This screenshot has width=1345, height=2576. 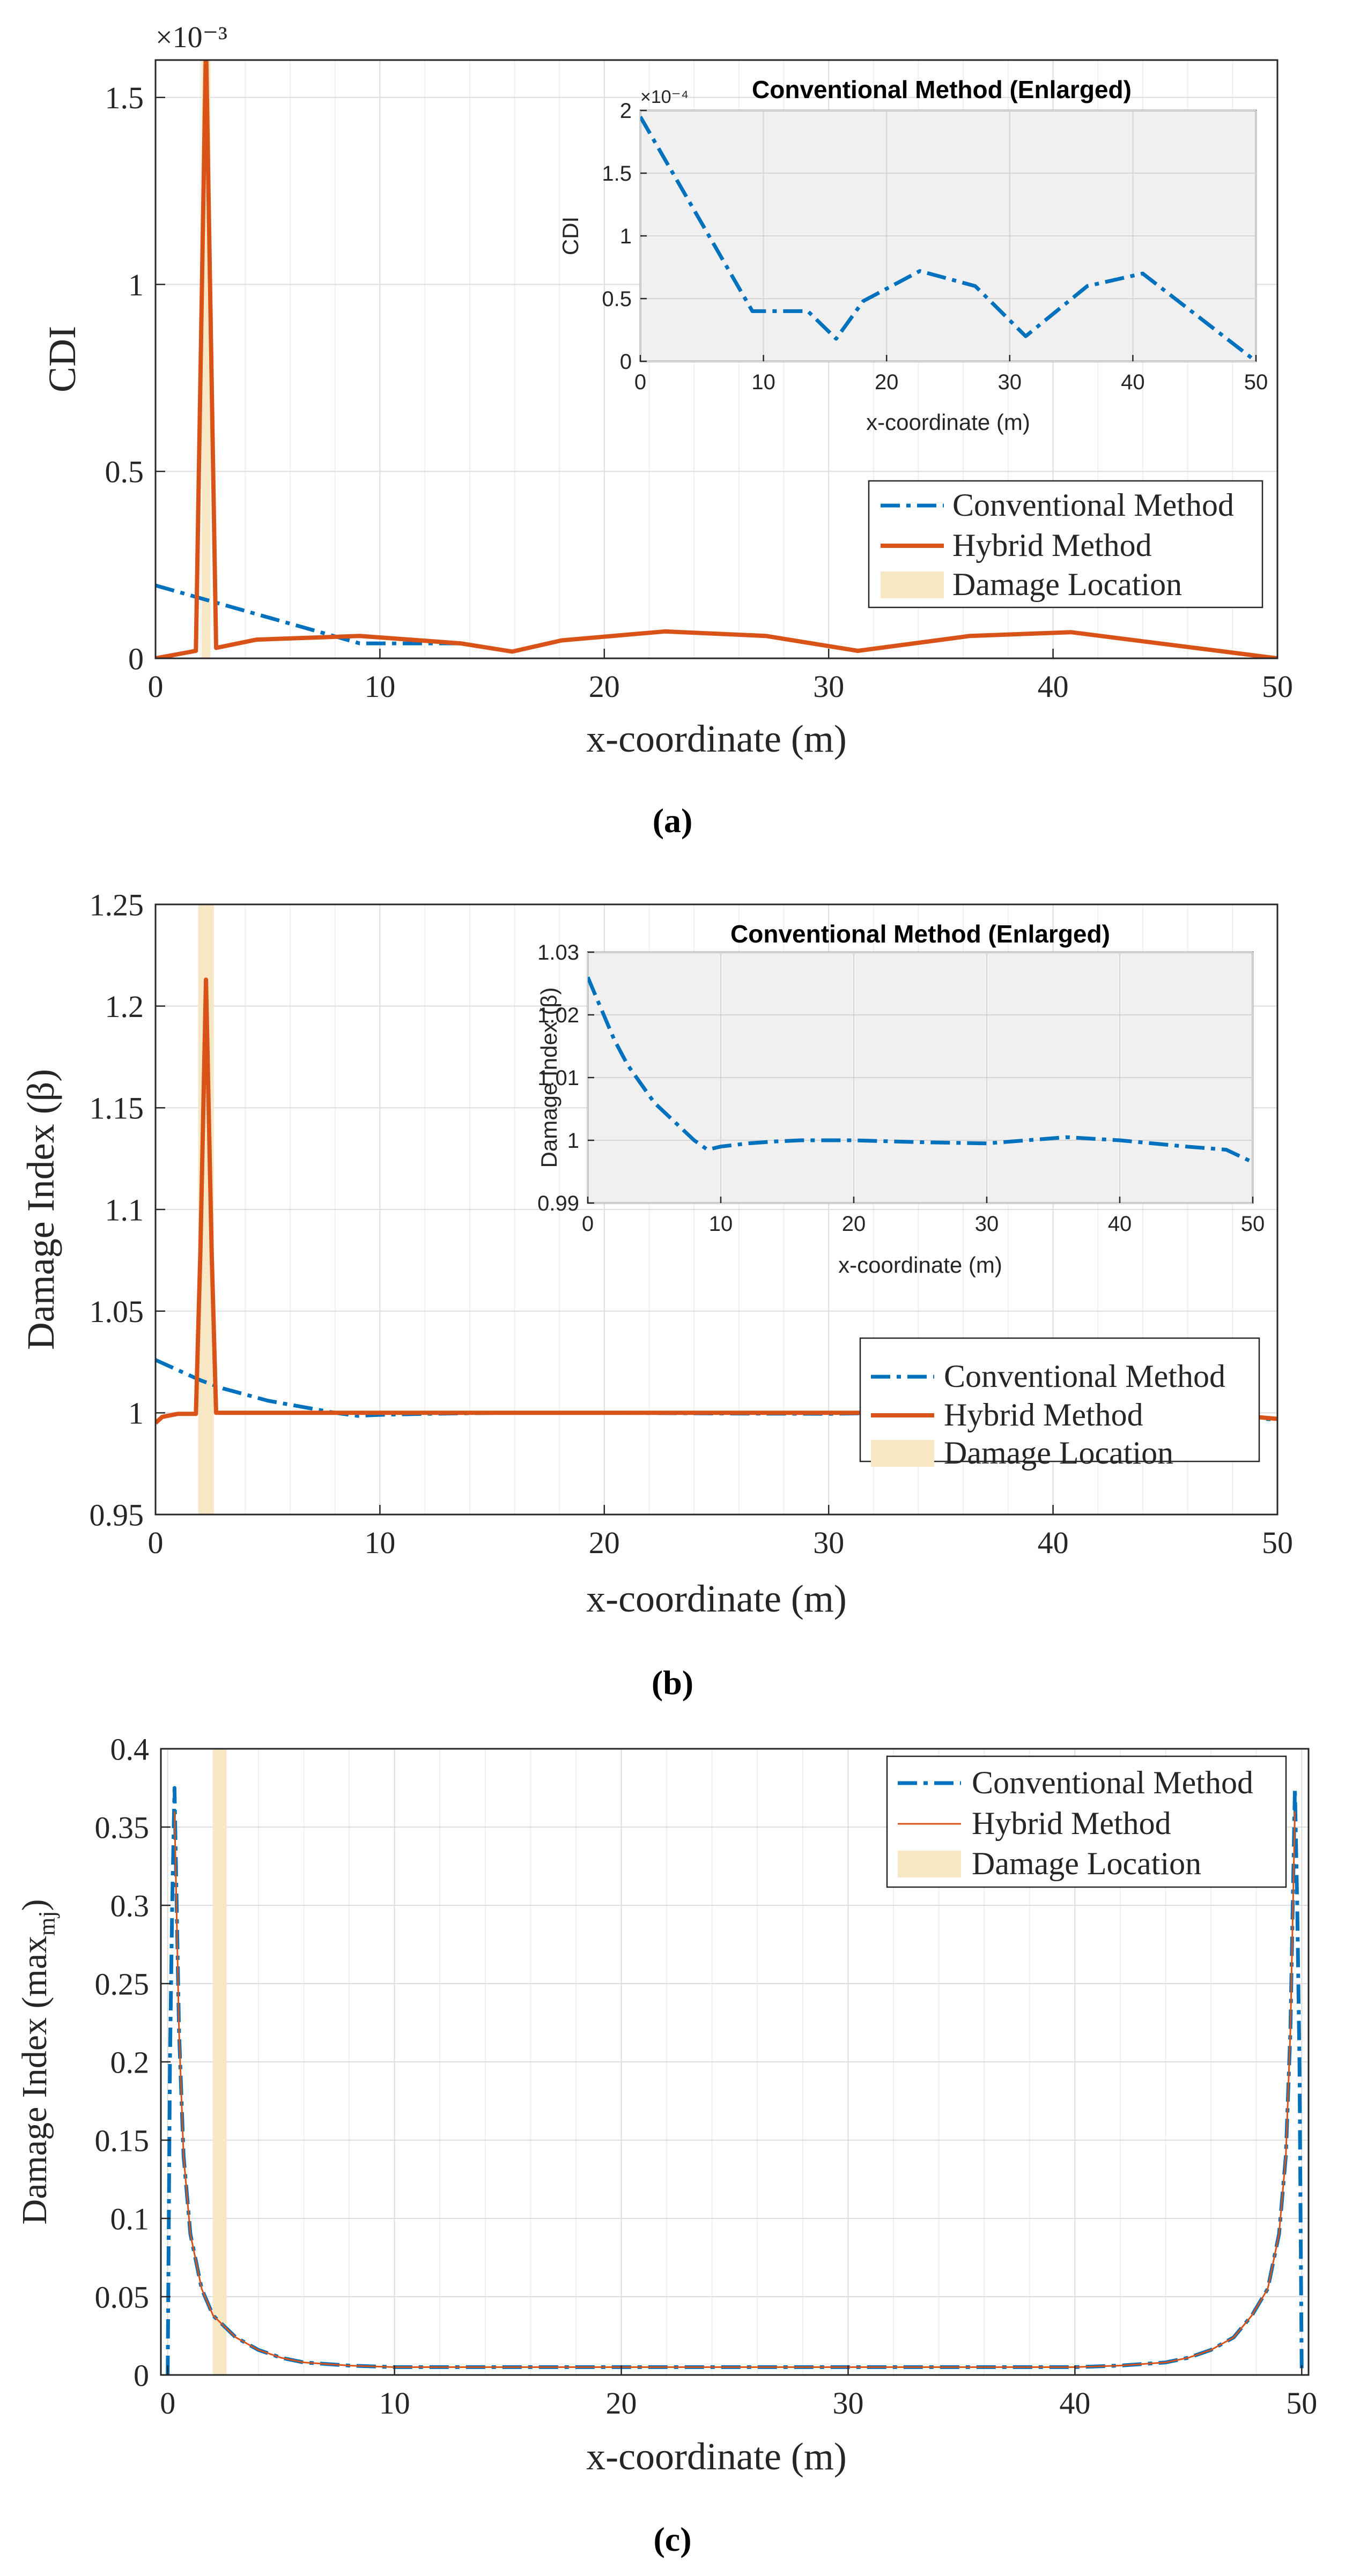 I want to click on inset-ylabel-b: Damage Index (β), so click(x=548, y=1078).